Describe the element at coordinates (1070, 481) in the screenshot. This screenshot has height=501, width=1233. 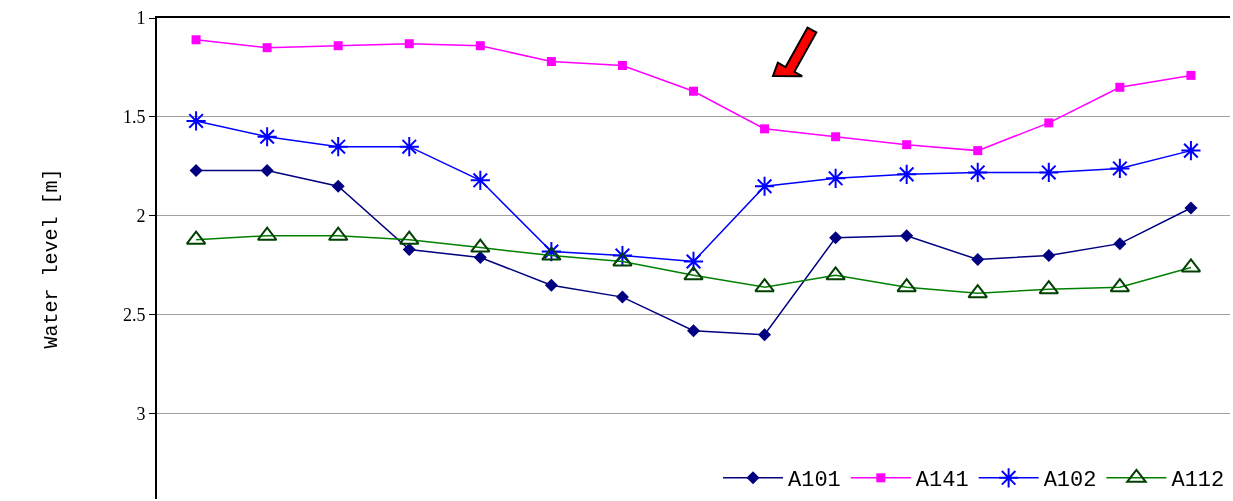
I see `legend-label: A102` at that location.